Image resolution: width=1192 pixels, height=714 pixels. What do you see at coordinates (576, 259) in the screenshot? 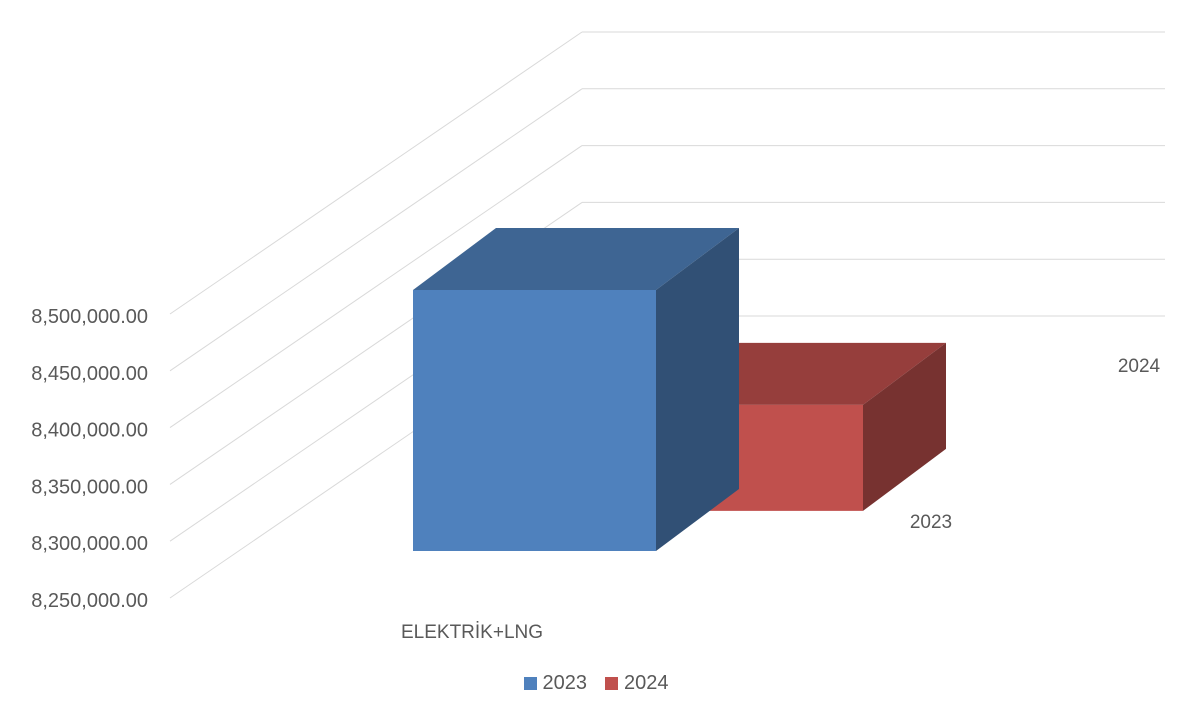
I see `bar-2023-top` at bounding box center [576, 259].